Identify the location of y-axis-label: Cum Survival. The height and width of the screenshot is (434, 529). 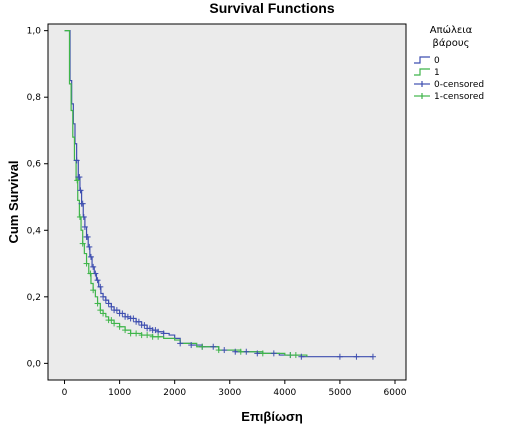
(13, 201).